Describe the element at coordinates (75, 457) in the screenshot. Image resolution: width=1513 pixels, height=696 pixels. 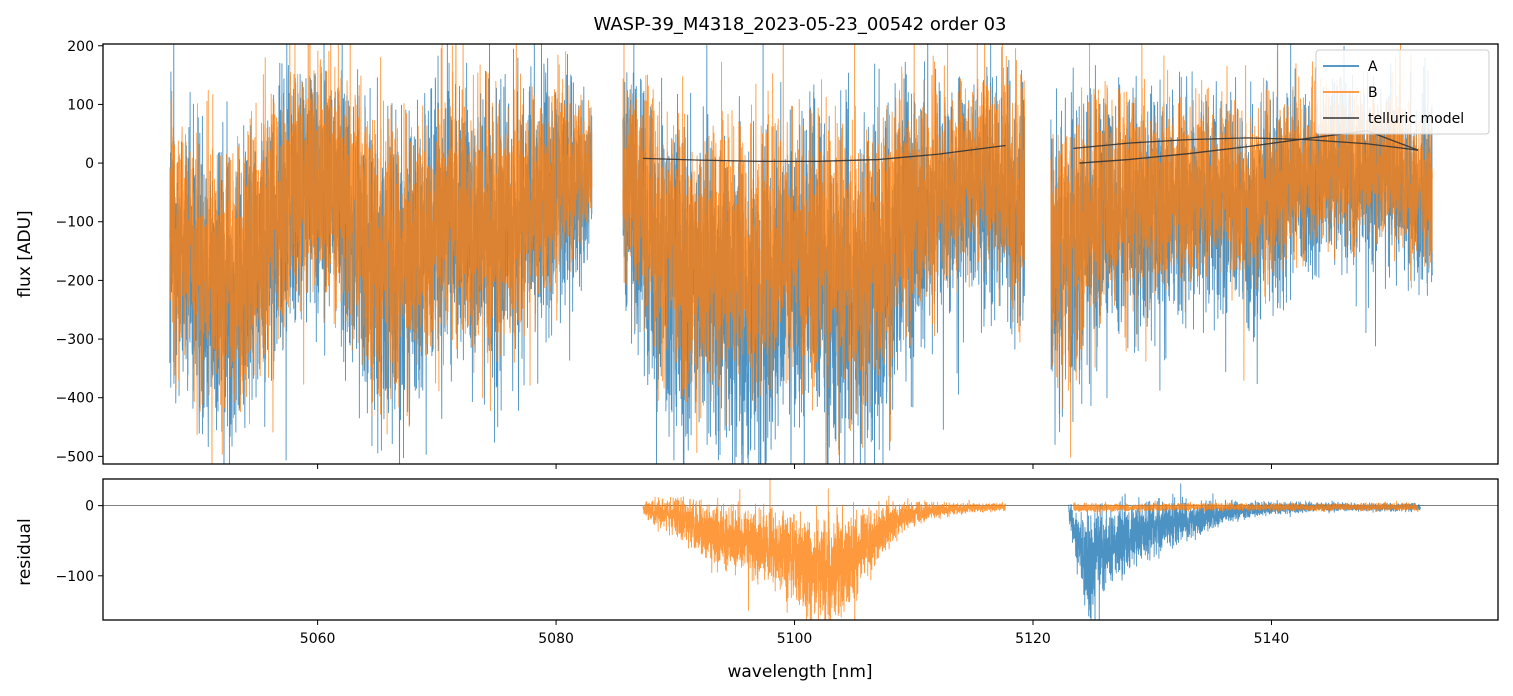
I see `top-y-tick-label: −500` at that location.